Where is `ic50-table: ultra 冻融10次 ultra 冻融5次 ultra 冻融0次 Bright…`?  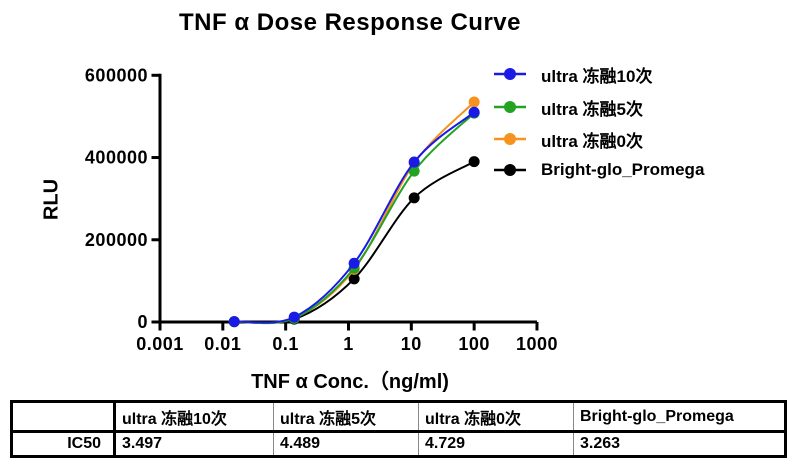 ic50-table: ultra 冻融10次 ultra 冻融5次 ultra 冻融0次 Bright… is located at coordinates (398, 429).